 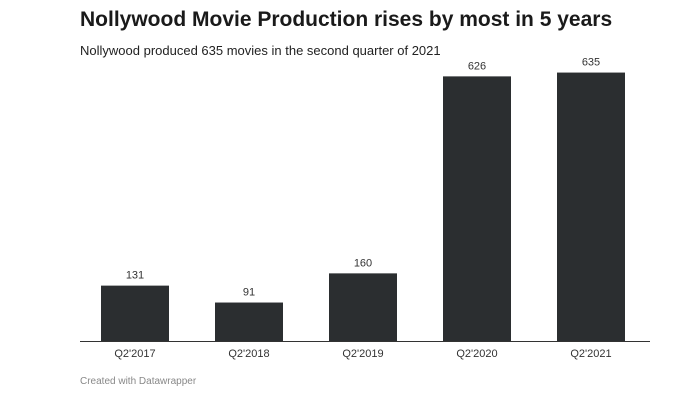 I want to click on x-tick-label: Q2'2018, so click(x=248, y=354).